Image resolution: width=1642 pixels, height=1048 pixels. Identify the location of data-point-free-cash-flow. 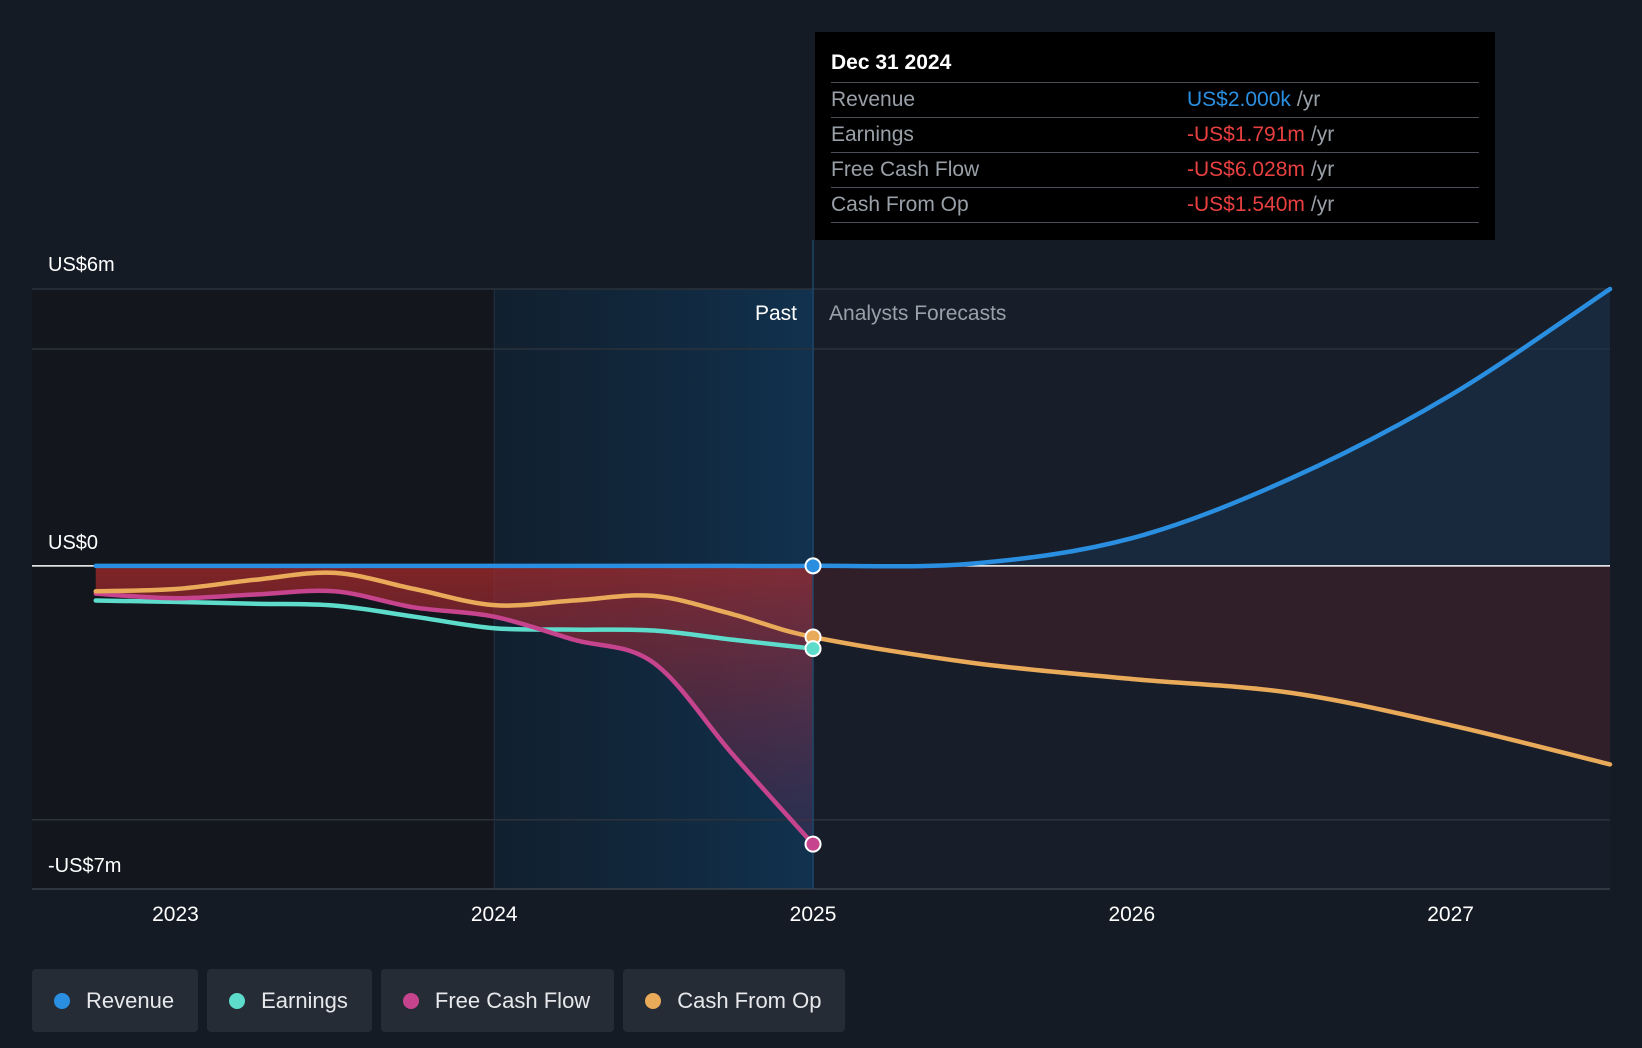
(813, 649).